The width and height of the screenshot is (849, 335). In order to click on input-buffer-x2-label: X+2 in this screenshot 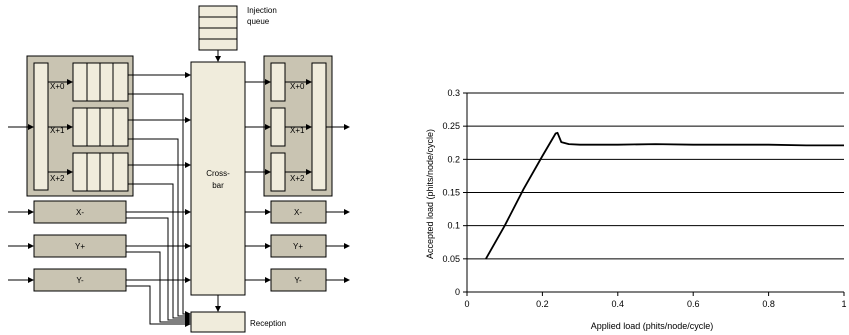, I will do `click(57, 178)`.